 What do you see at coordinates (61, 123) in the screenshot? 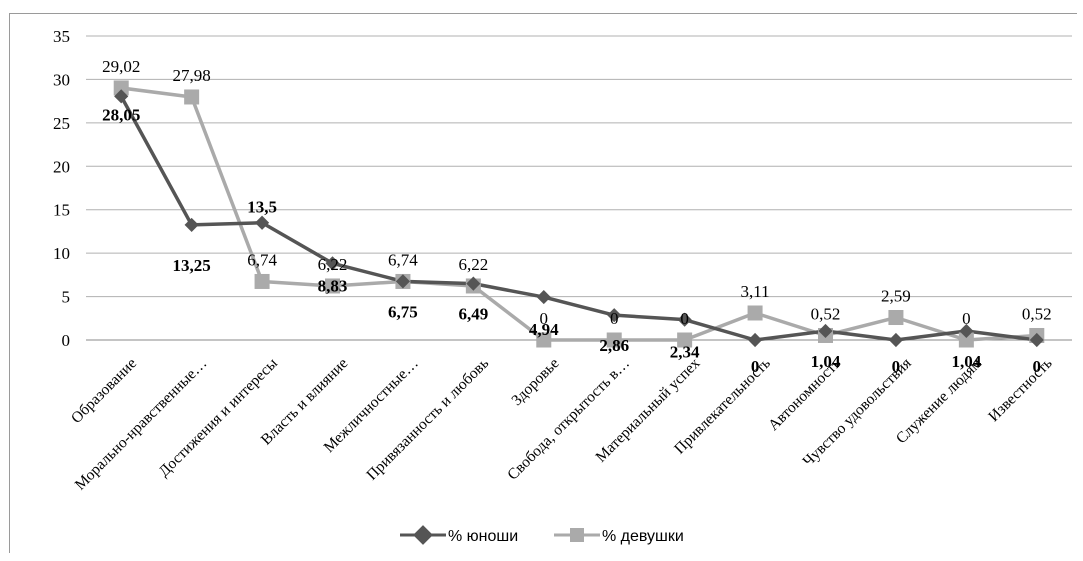
I see `y-tick-label-25: 25` at bounding box center [61, 123].